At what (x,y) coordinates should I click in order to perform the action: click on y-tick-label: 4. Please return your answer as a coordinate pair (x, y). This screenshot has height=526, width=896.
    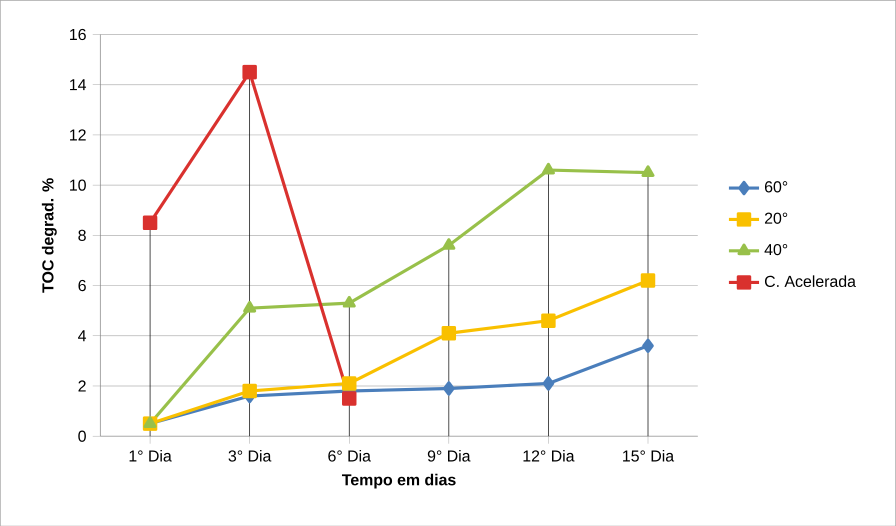
    Looking at the image, I should click on (82, 336).